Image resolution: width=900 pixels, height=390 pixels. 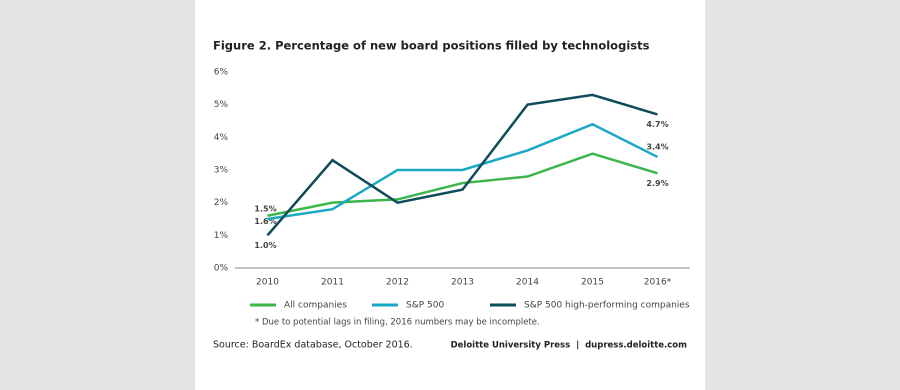 What do you see at coordinates (425, 306) in the screenshot?
I see `legend-label: S&P 500` at bounding box center [425, 306].